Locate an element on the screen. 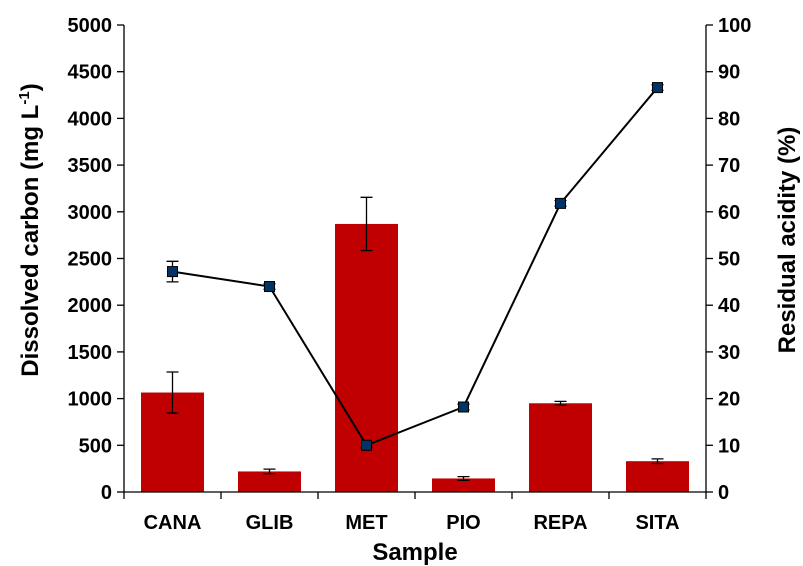 The image size is (803, 566). x-axis-title: Sample is located at coordinates (414, 552).